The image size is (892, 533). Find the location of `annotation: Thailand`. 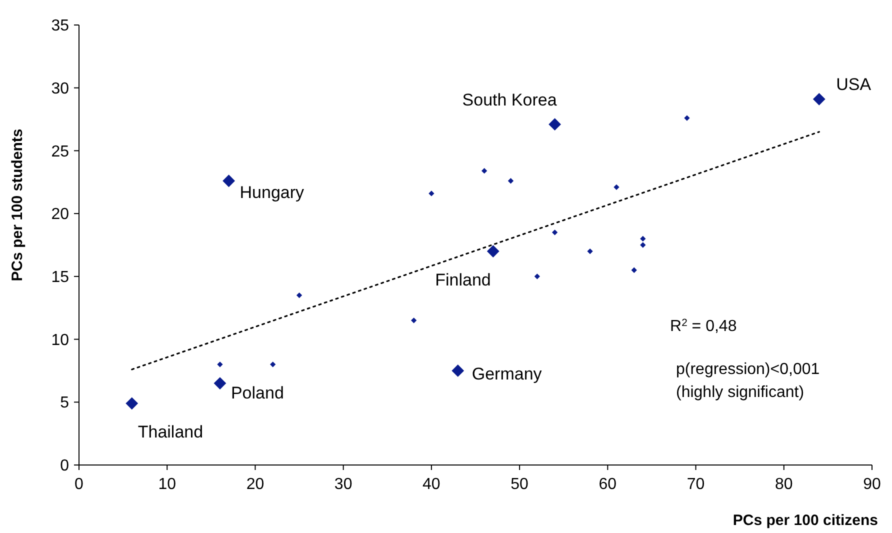

annotation: Thailand is located at coordinates (171, 432).